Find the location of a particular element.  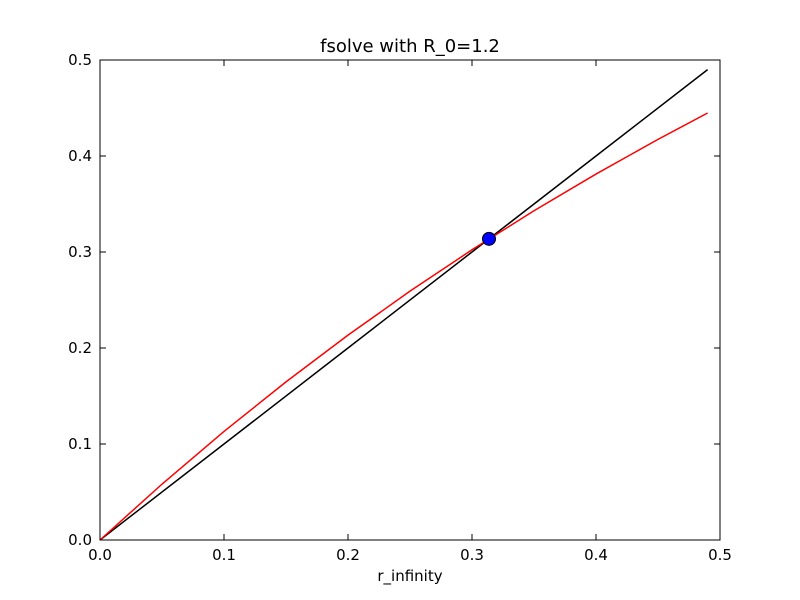

x-tick-label: 0.0 is located at coordinates (100, 555).